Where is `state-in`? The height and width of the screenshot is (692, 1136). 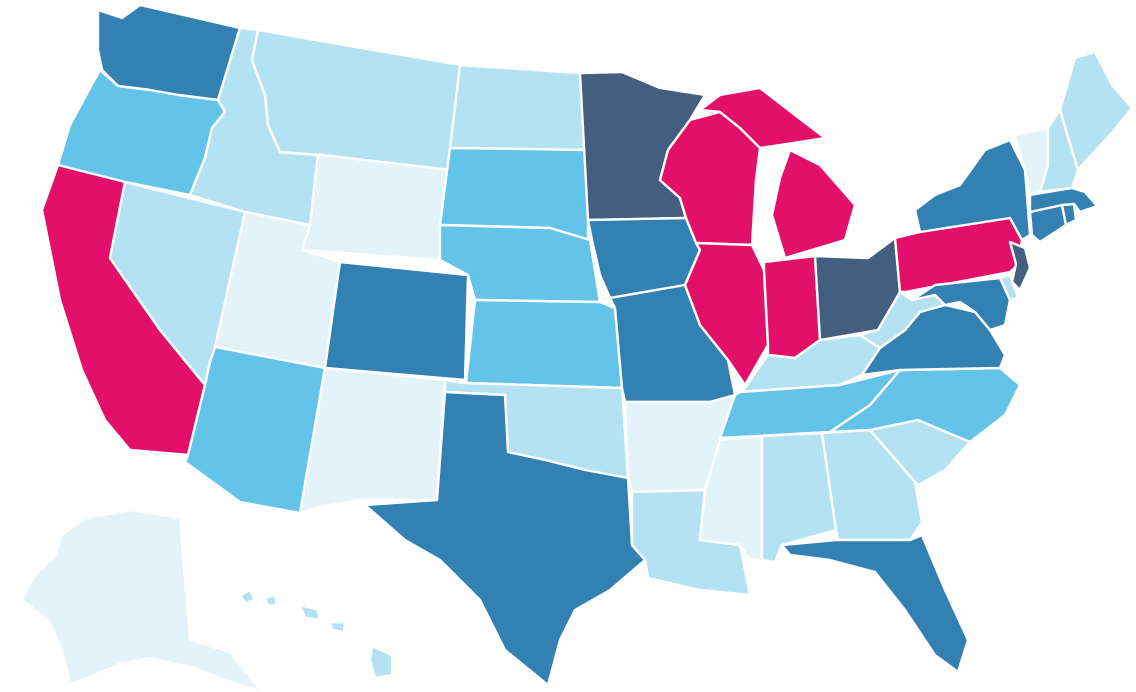 state-in is located at coordinates (792, 307).